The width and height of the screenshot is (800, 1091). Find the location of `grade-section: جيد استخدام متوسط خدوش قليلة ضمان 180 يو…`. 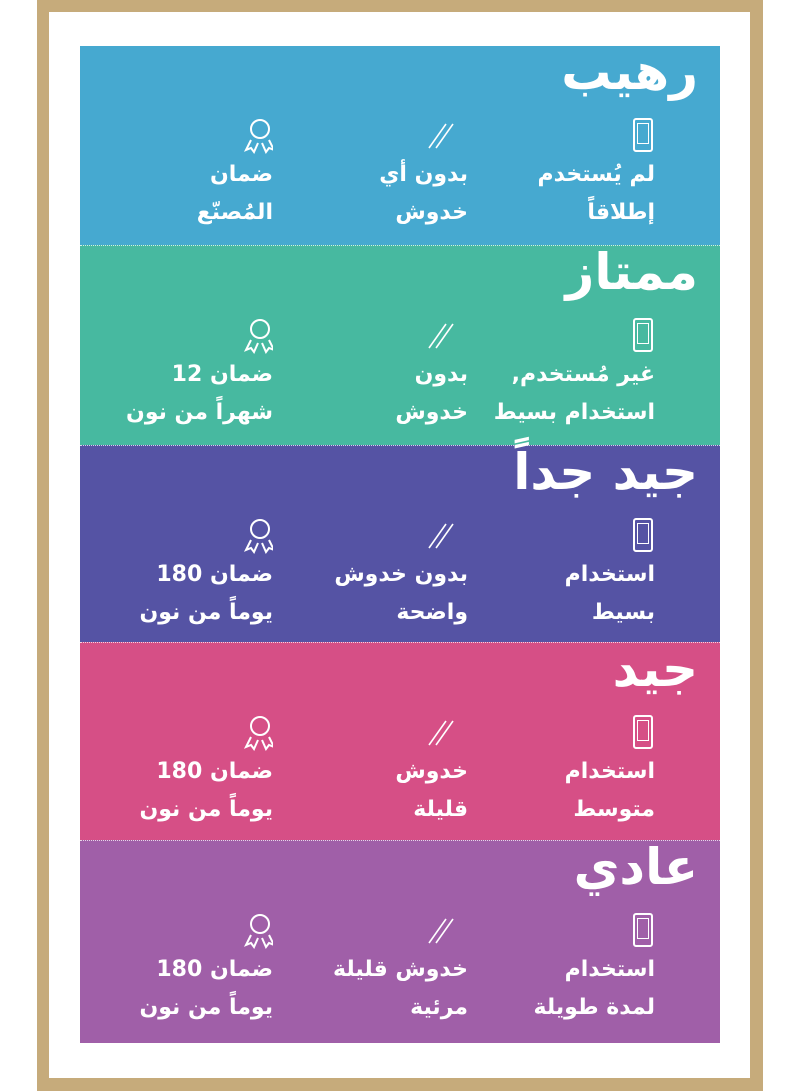

grade-section: جيد استخدام متوسط خدوش قليلة ضمان 180 يو… is located at coordinates (400, 740).